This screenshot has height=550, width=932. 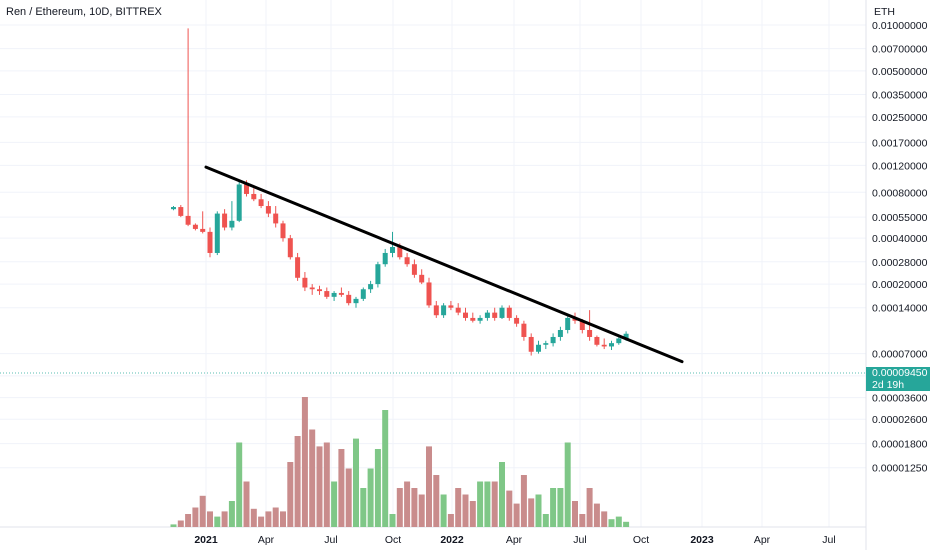 I want to click on price-tick-label: 0.00350000, so click(x=900, y=96).